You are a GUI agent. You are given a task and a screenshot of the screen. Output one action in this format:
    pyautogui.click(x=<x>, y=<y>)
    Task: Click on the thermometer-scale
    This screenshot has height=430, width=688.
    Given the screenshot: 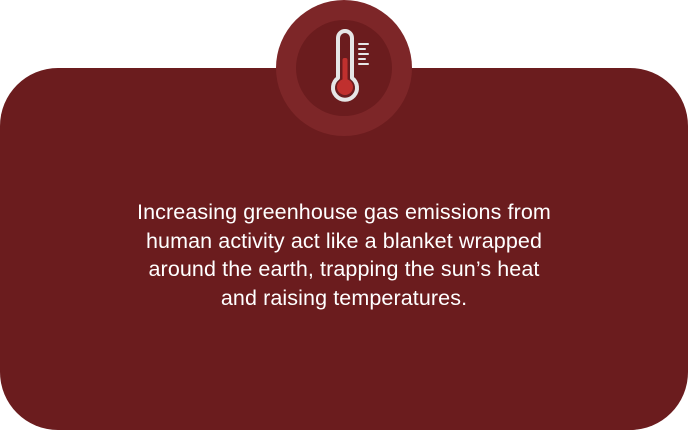 What is the action you would take?
    pyautogui.click(x=363, y=54)
    